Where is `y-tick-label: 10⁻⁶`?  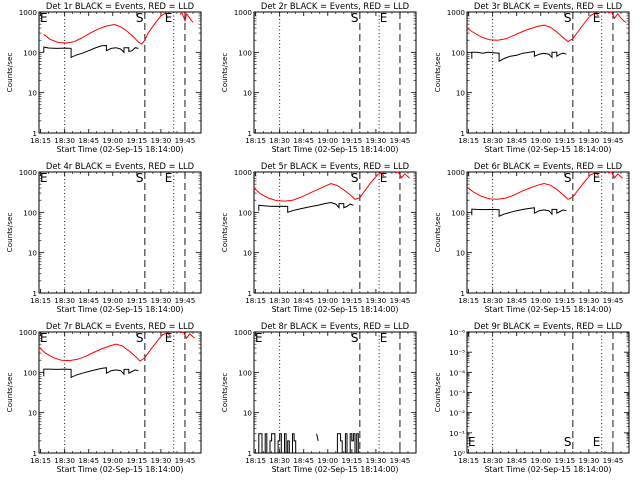 y-tick-label: 10⁻⁶ is located at coordinates (457, 332).